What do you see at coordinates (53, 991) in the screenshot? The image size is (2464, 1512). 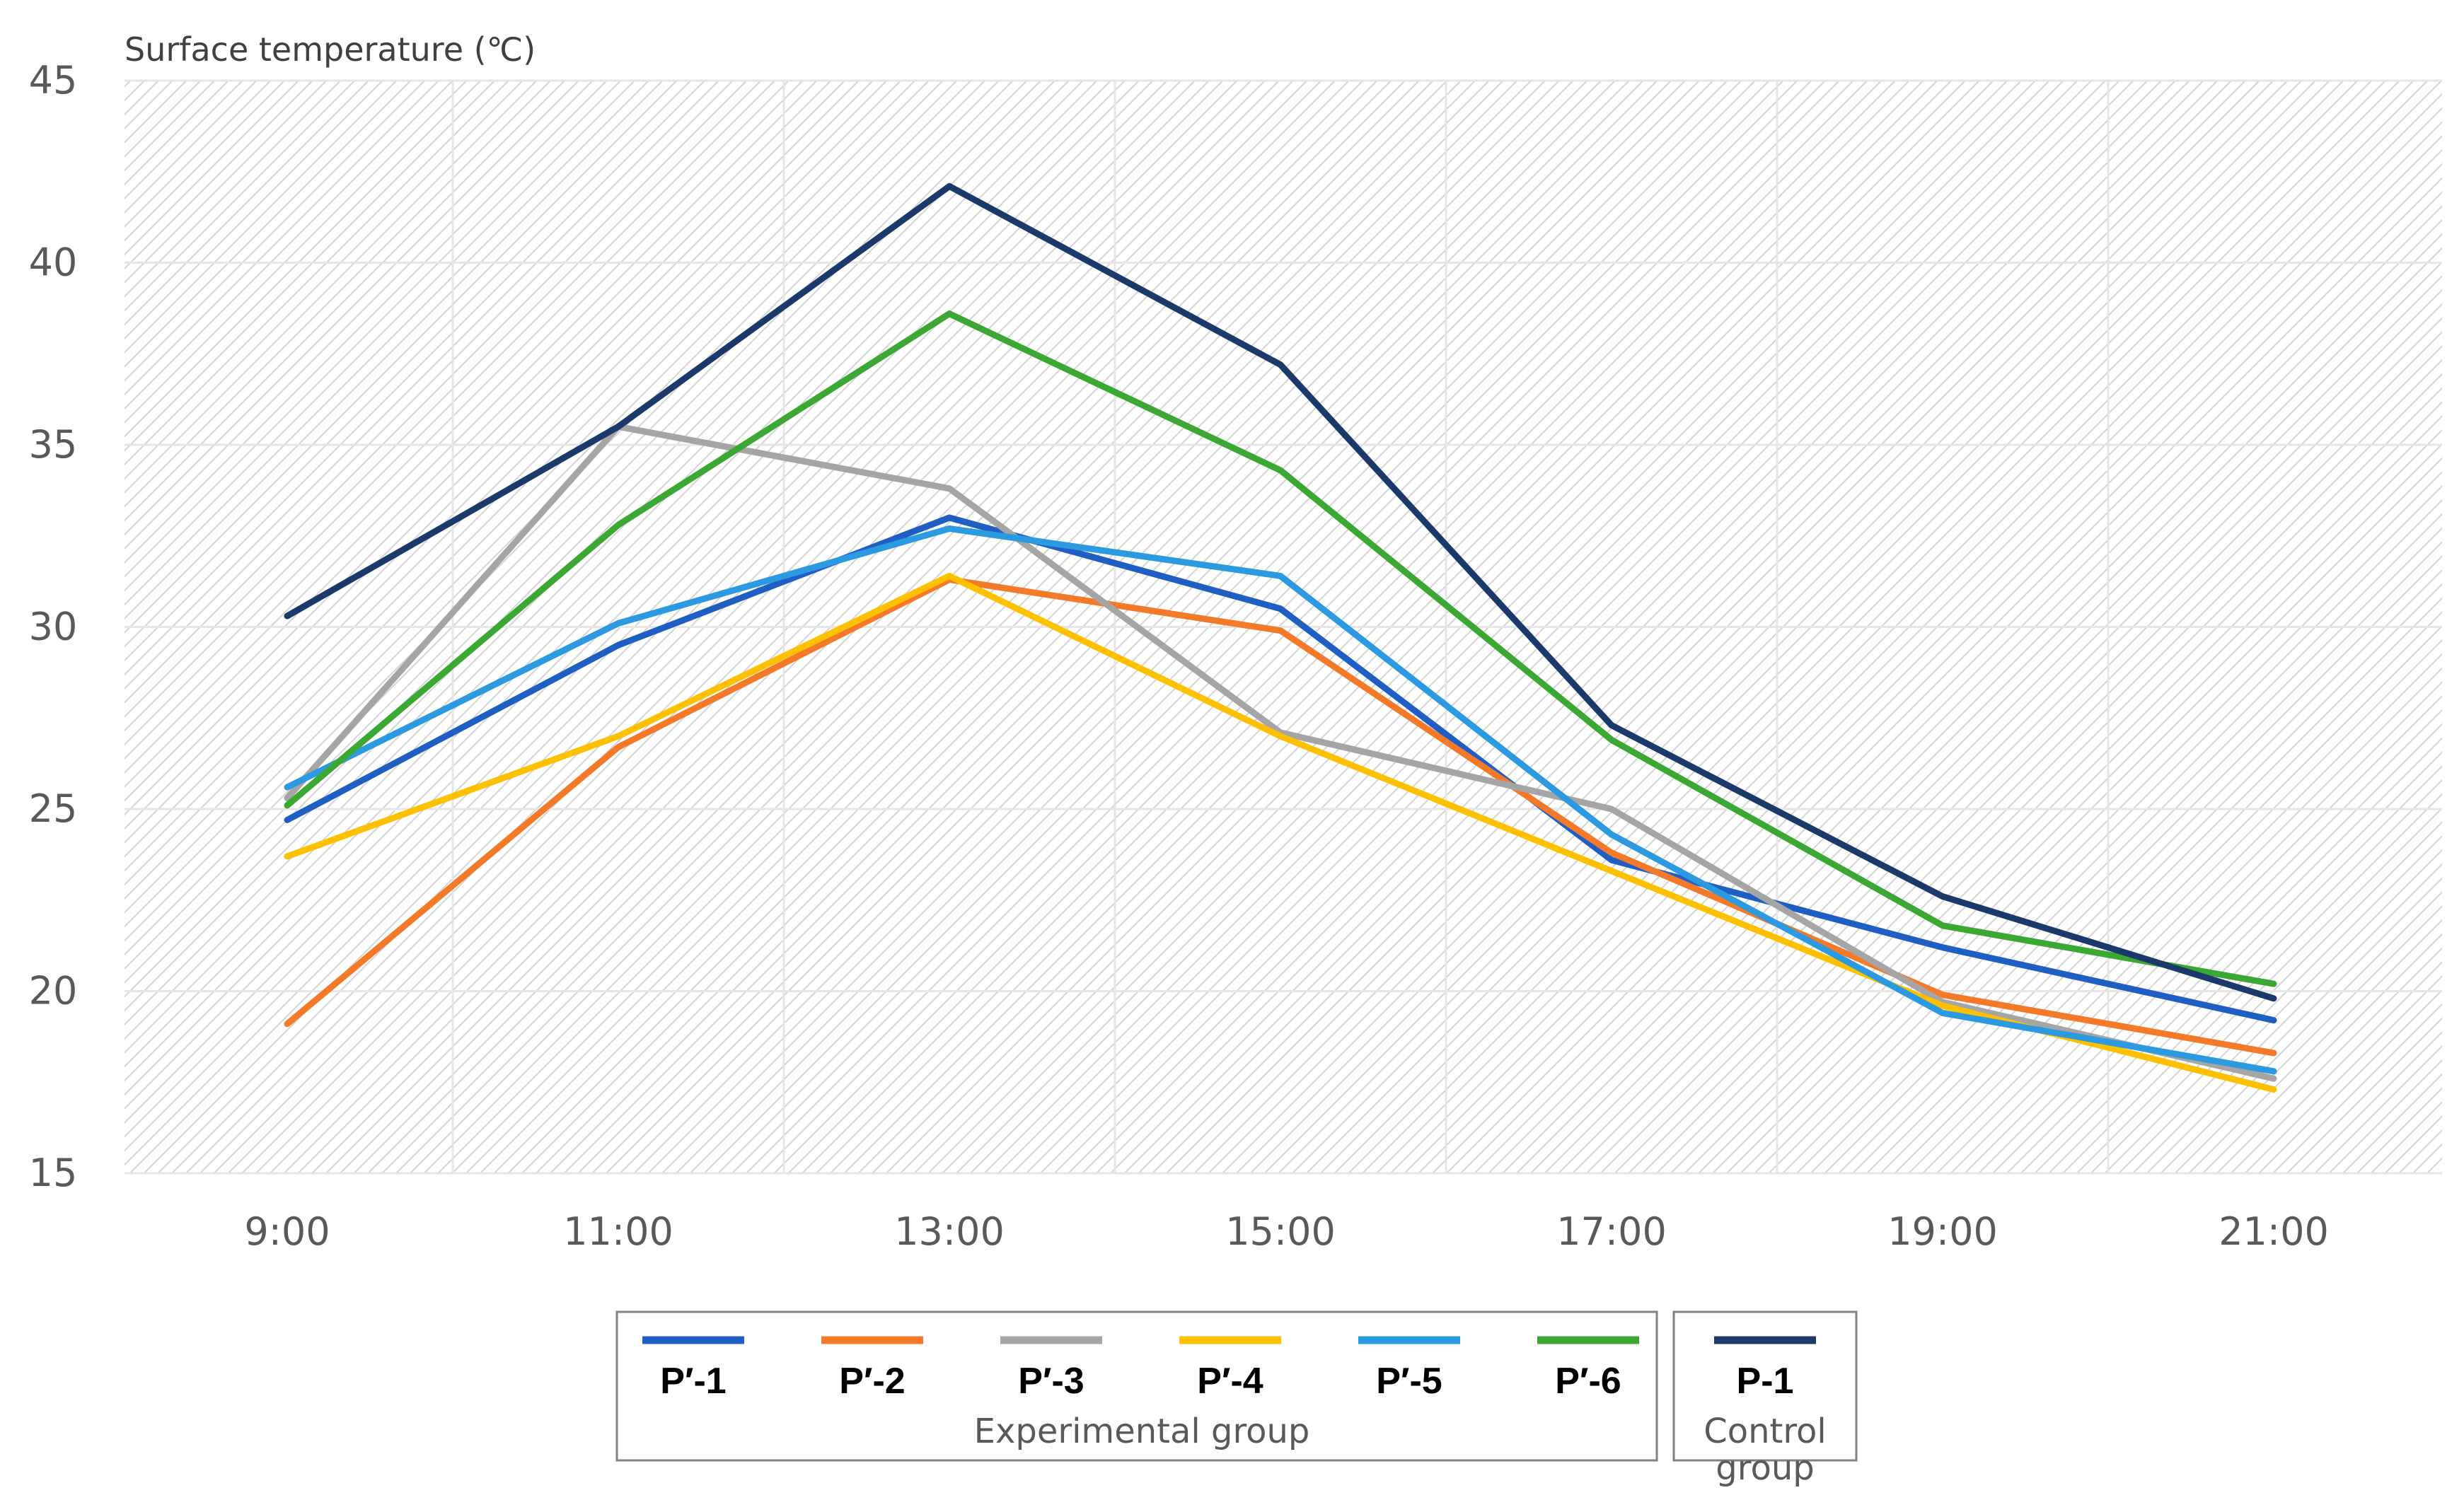 I see `y-tick-label-20: 20` at bounding box center [53, 991].